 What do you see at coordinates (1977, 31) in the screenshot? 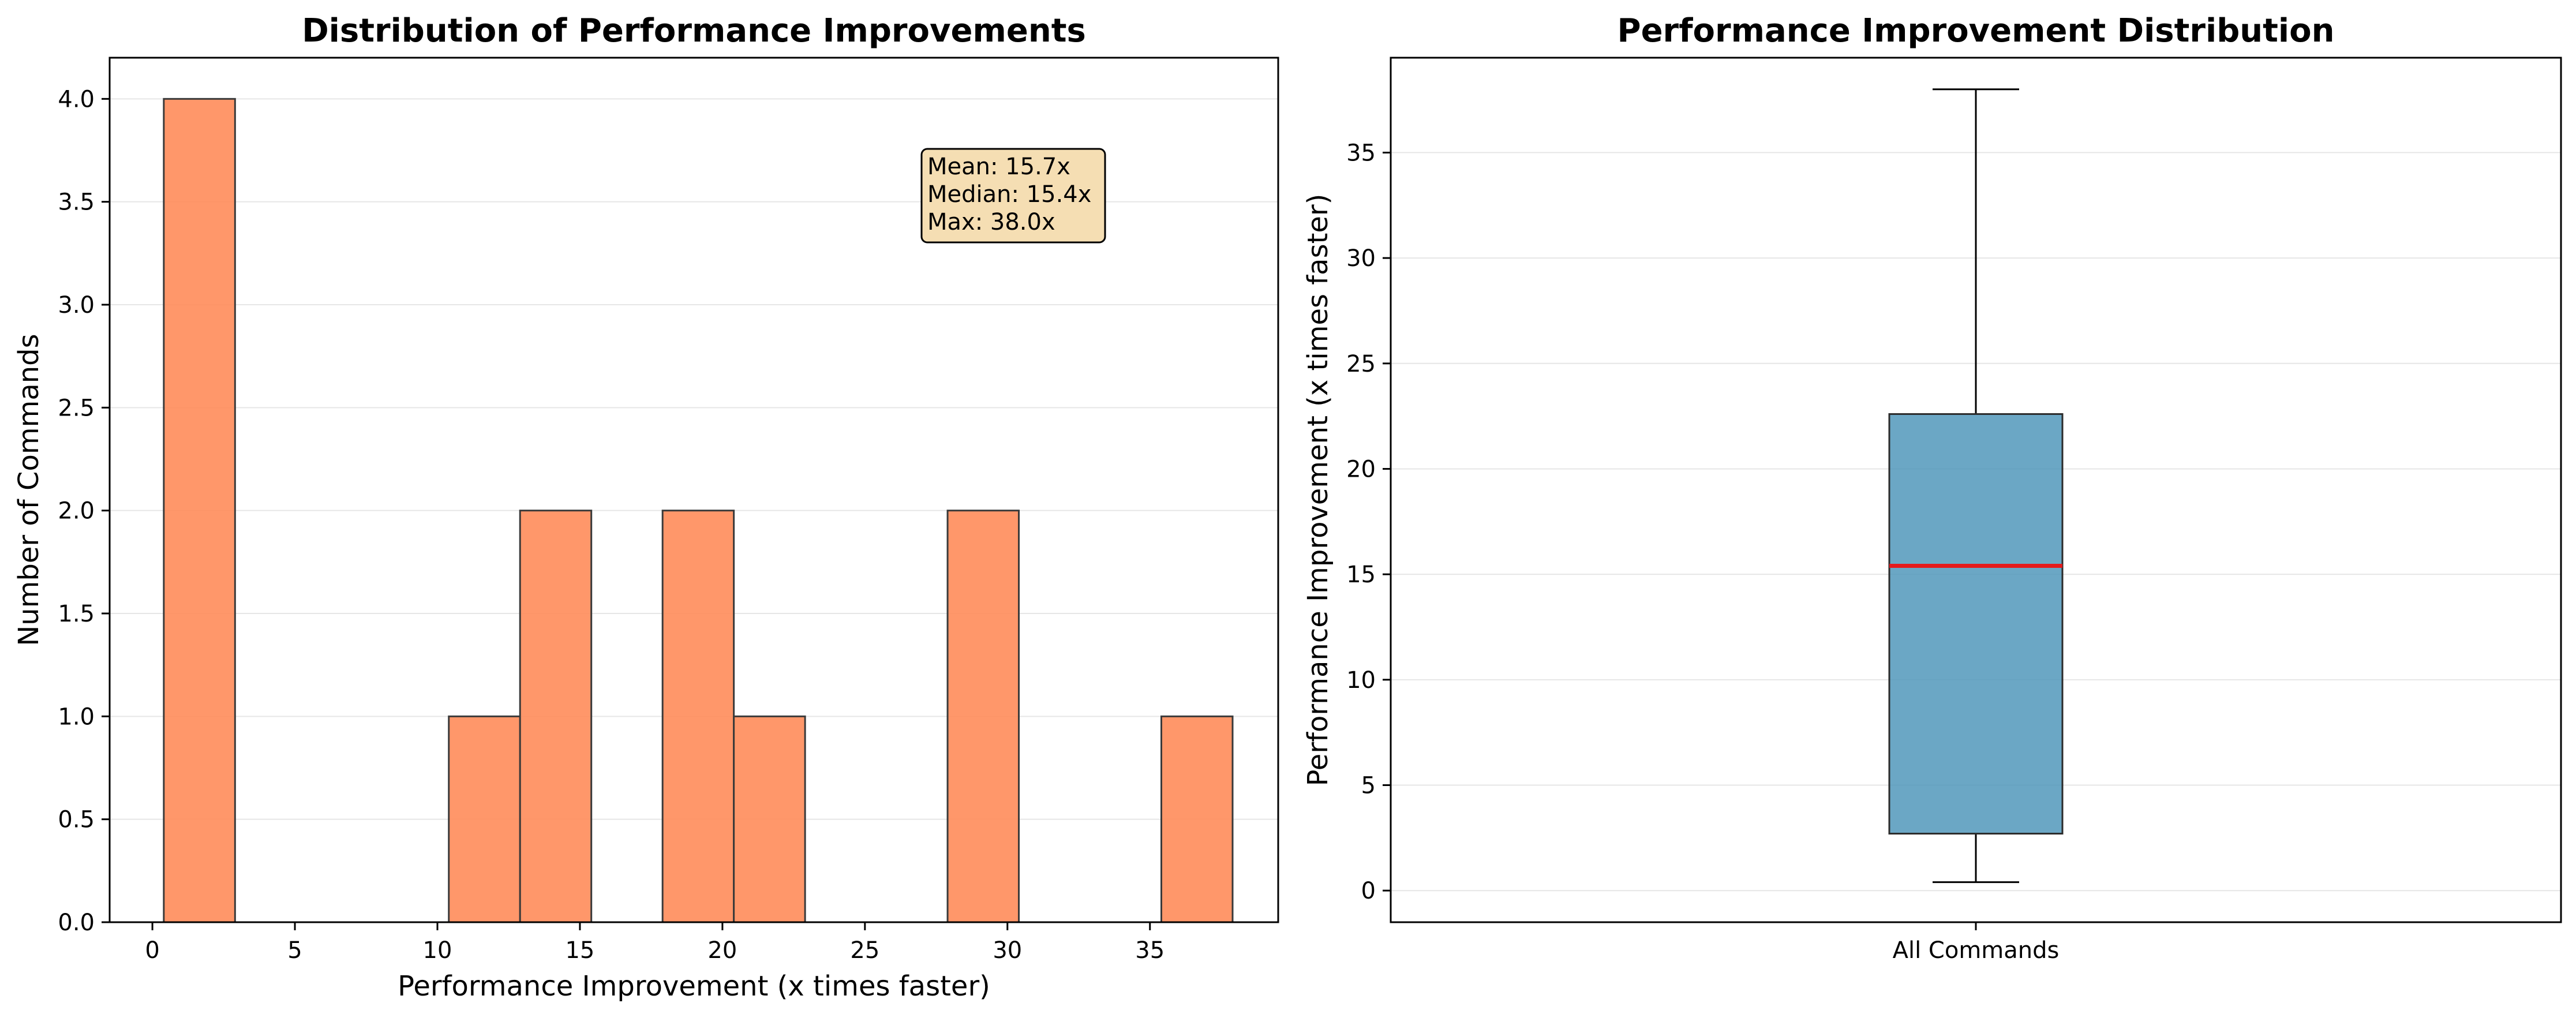
I see `boxplot-title: Performance Improvement Distribution` at bounding box center [1977, 31].